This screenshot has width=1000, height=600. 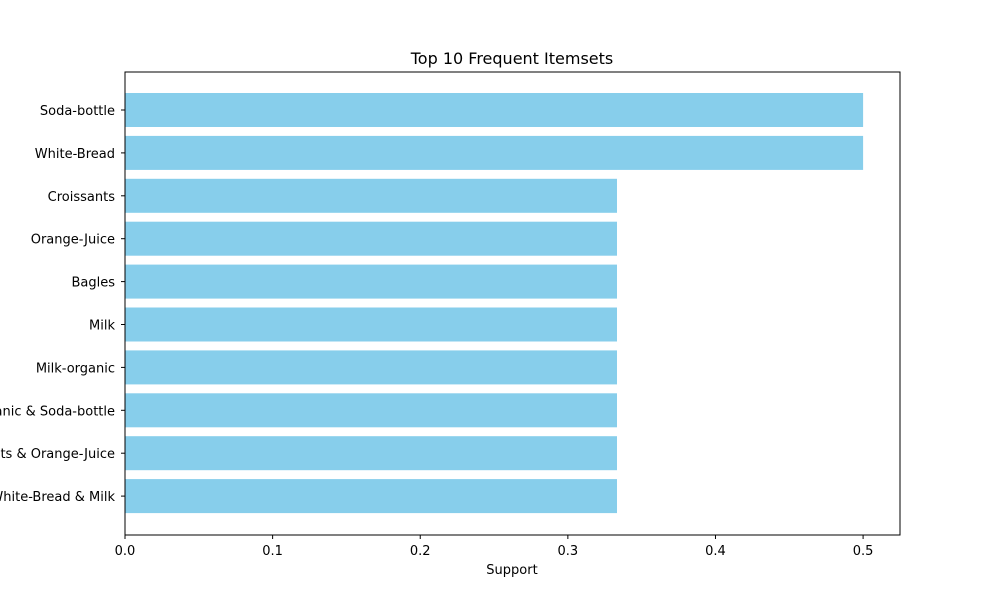 I want to click on y-tick-label: Milk-organic & Soda-bottle, so click(x=57, y=411).